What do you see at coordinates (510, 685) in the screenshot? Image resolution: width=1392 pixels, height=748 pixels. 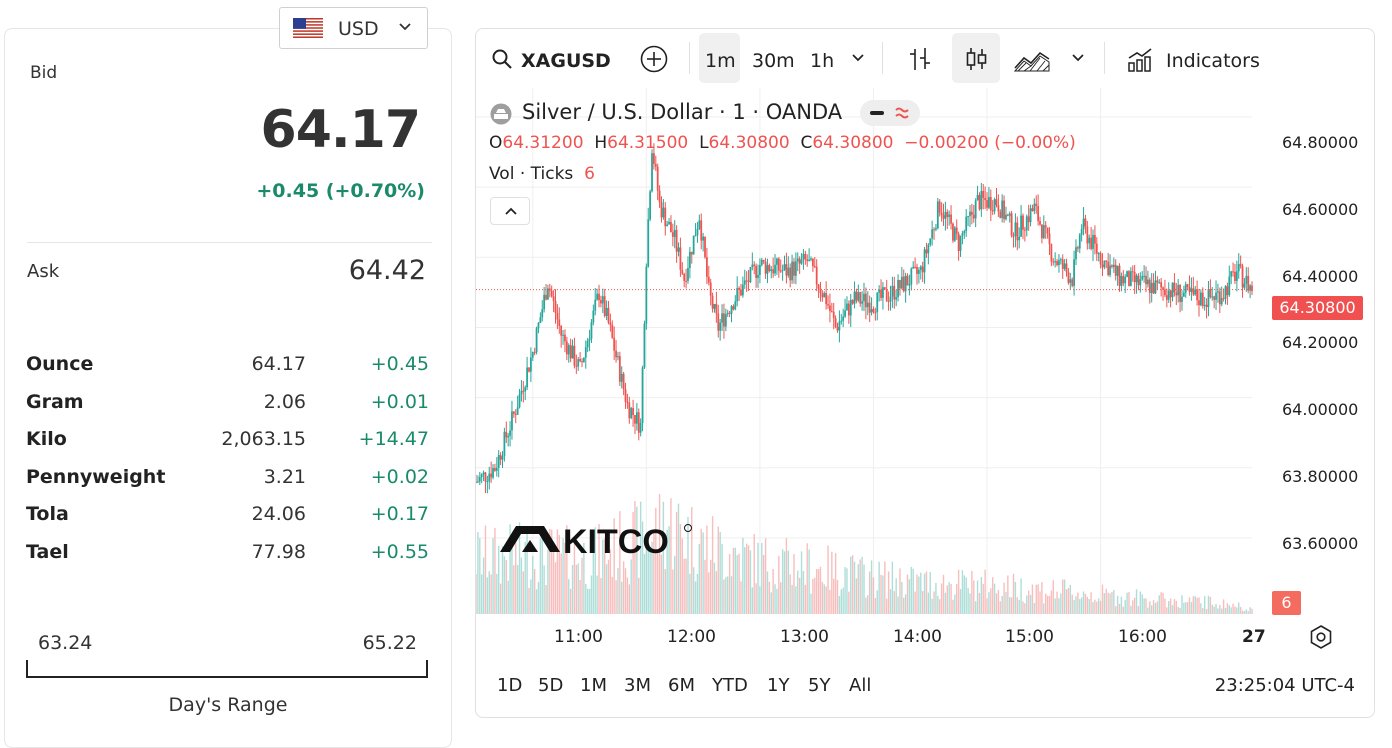 I see `range-1d: 1D` at bounding box center [510, 685].